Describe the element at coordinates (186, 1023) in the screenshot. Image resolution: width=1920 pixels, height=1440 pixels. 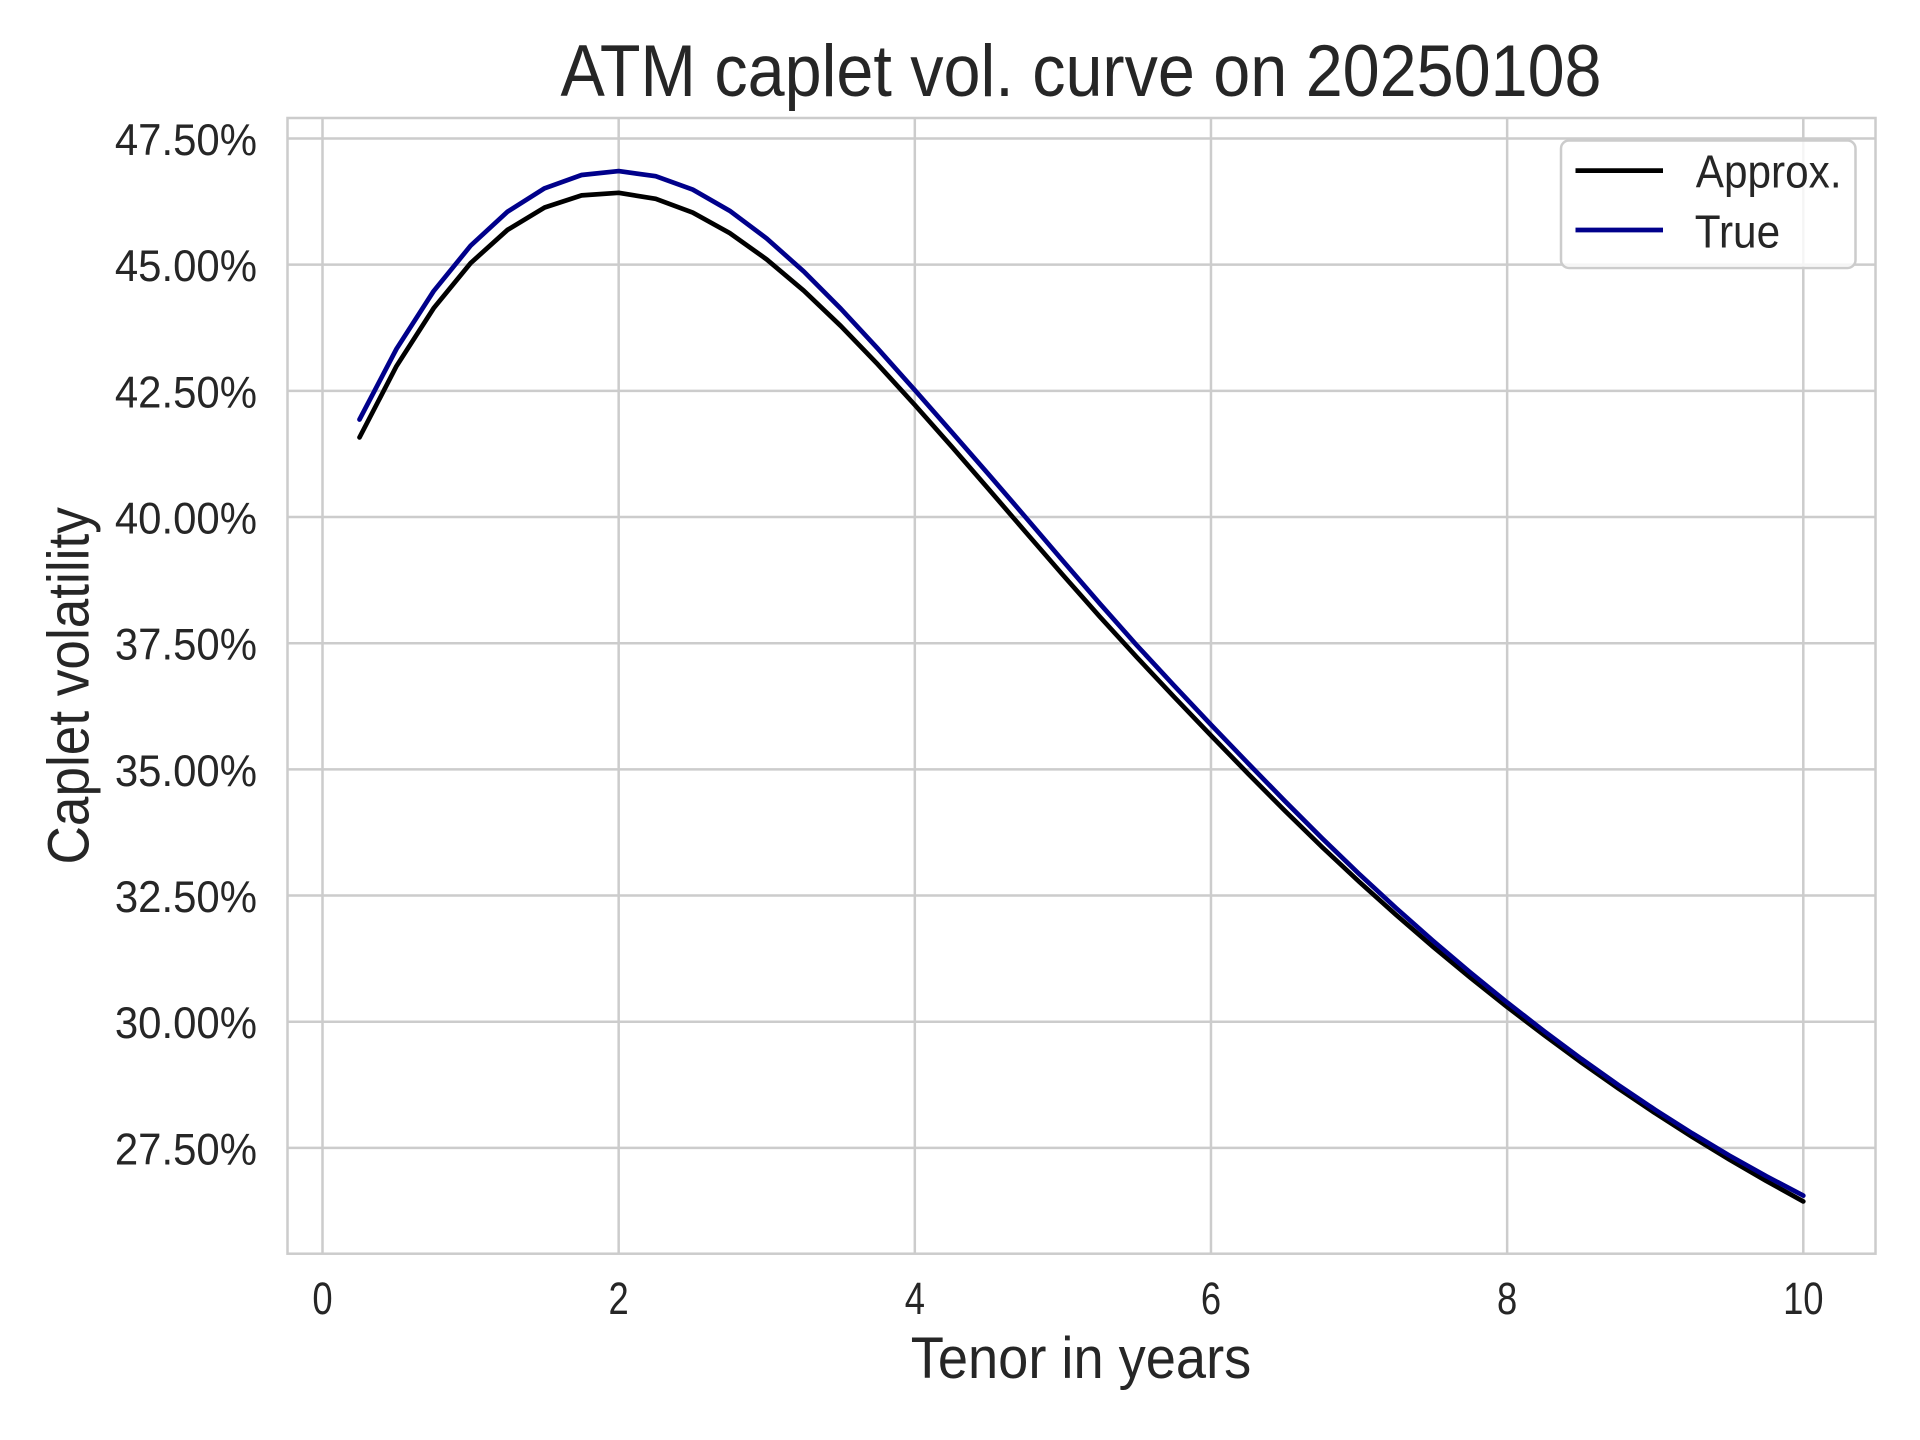
I see `svg-text: 30.00%` at that location.